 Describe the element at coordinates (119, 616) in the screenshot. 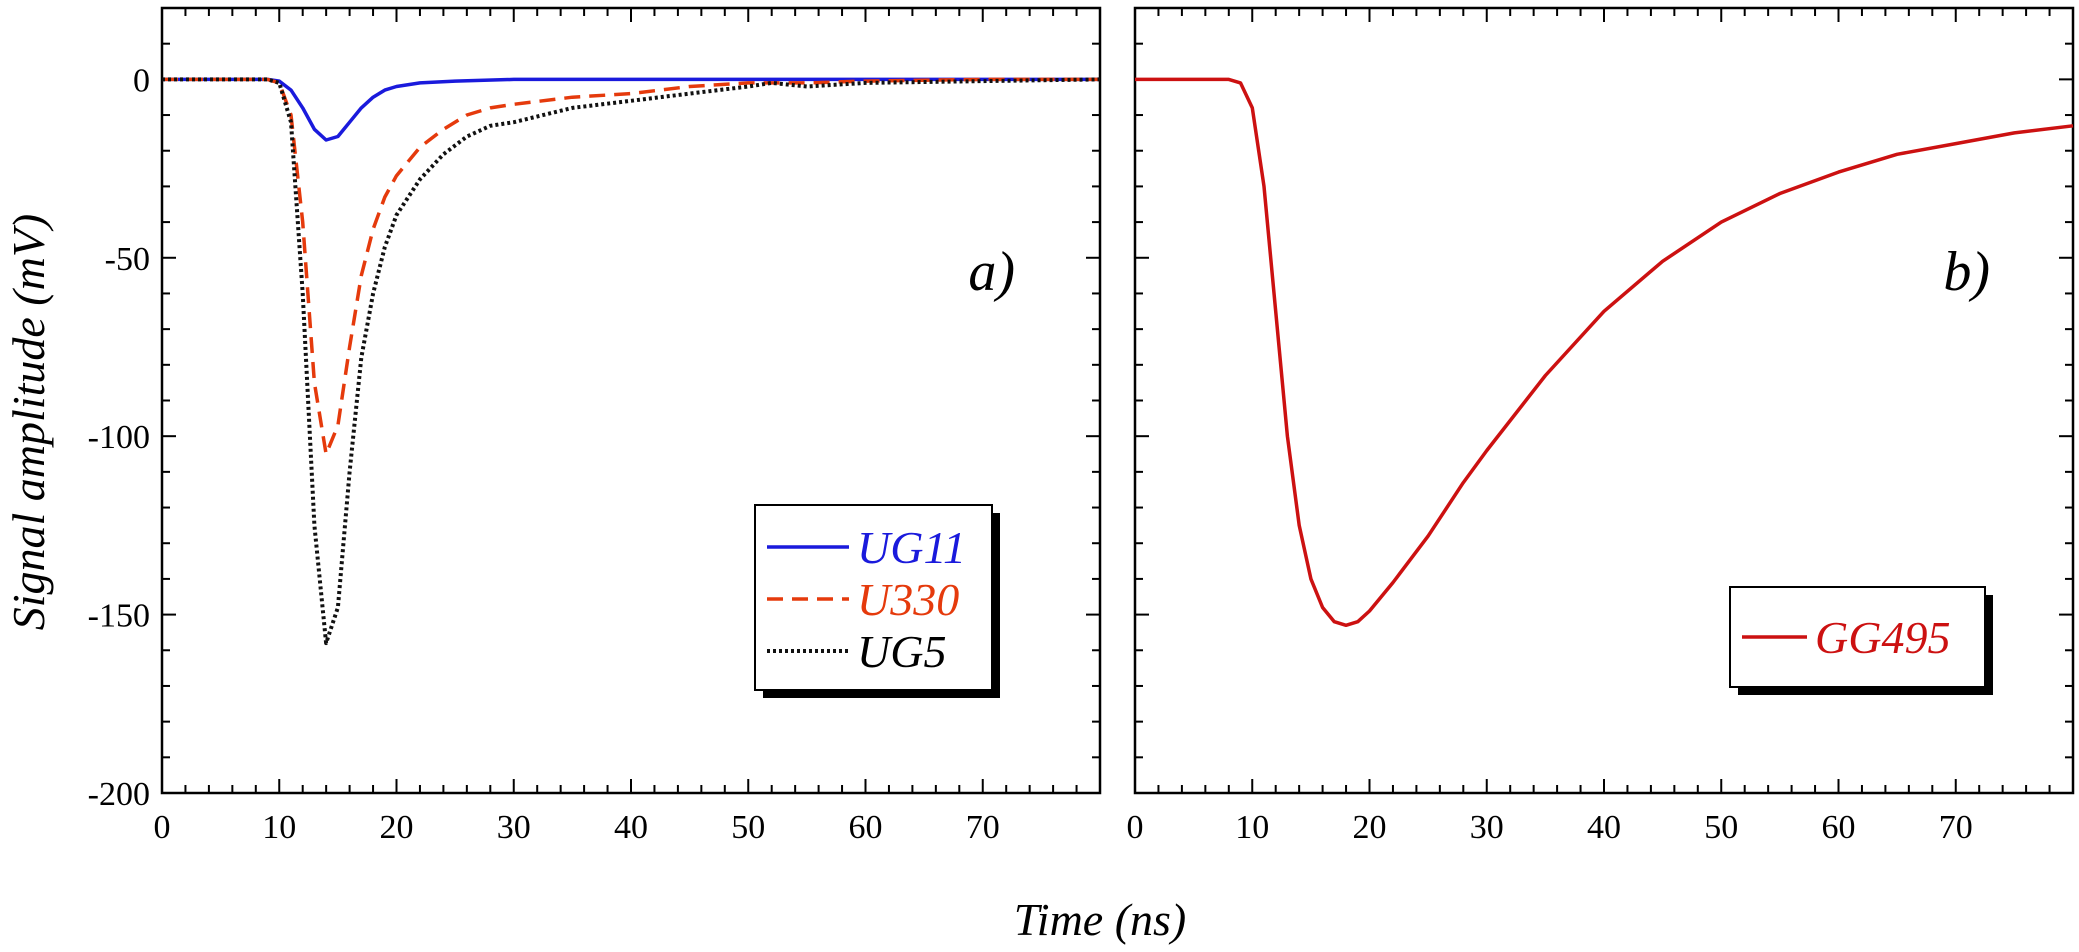

I see `y-tick-label: -150` at that location.